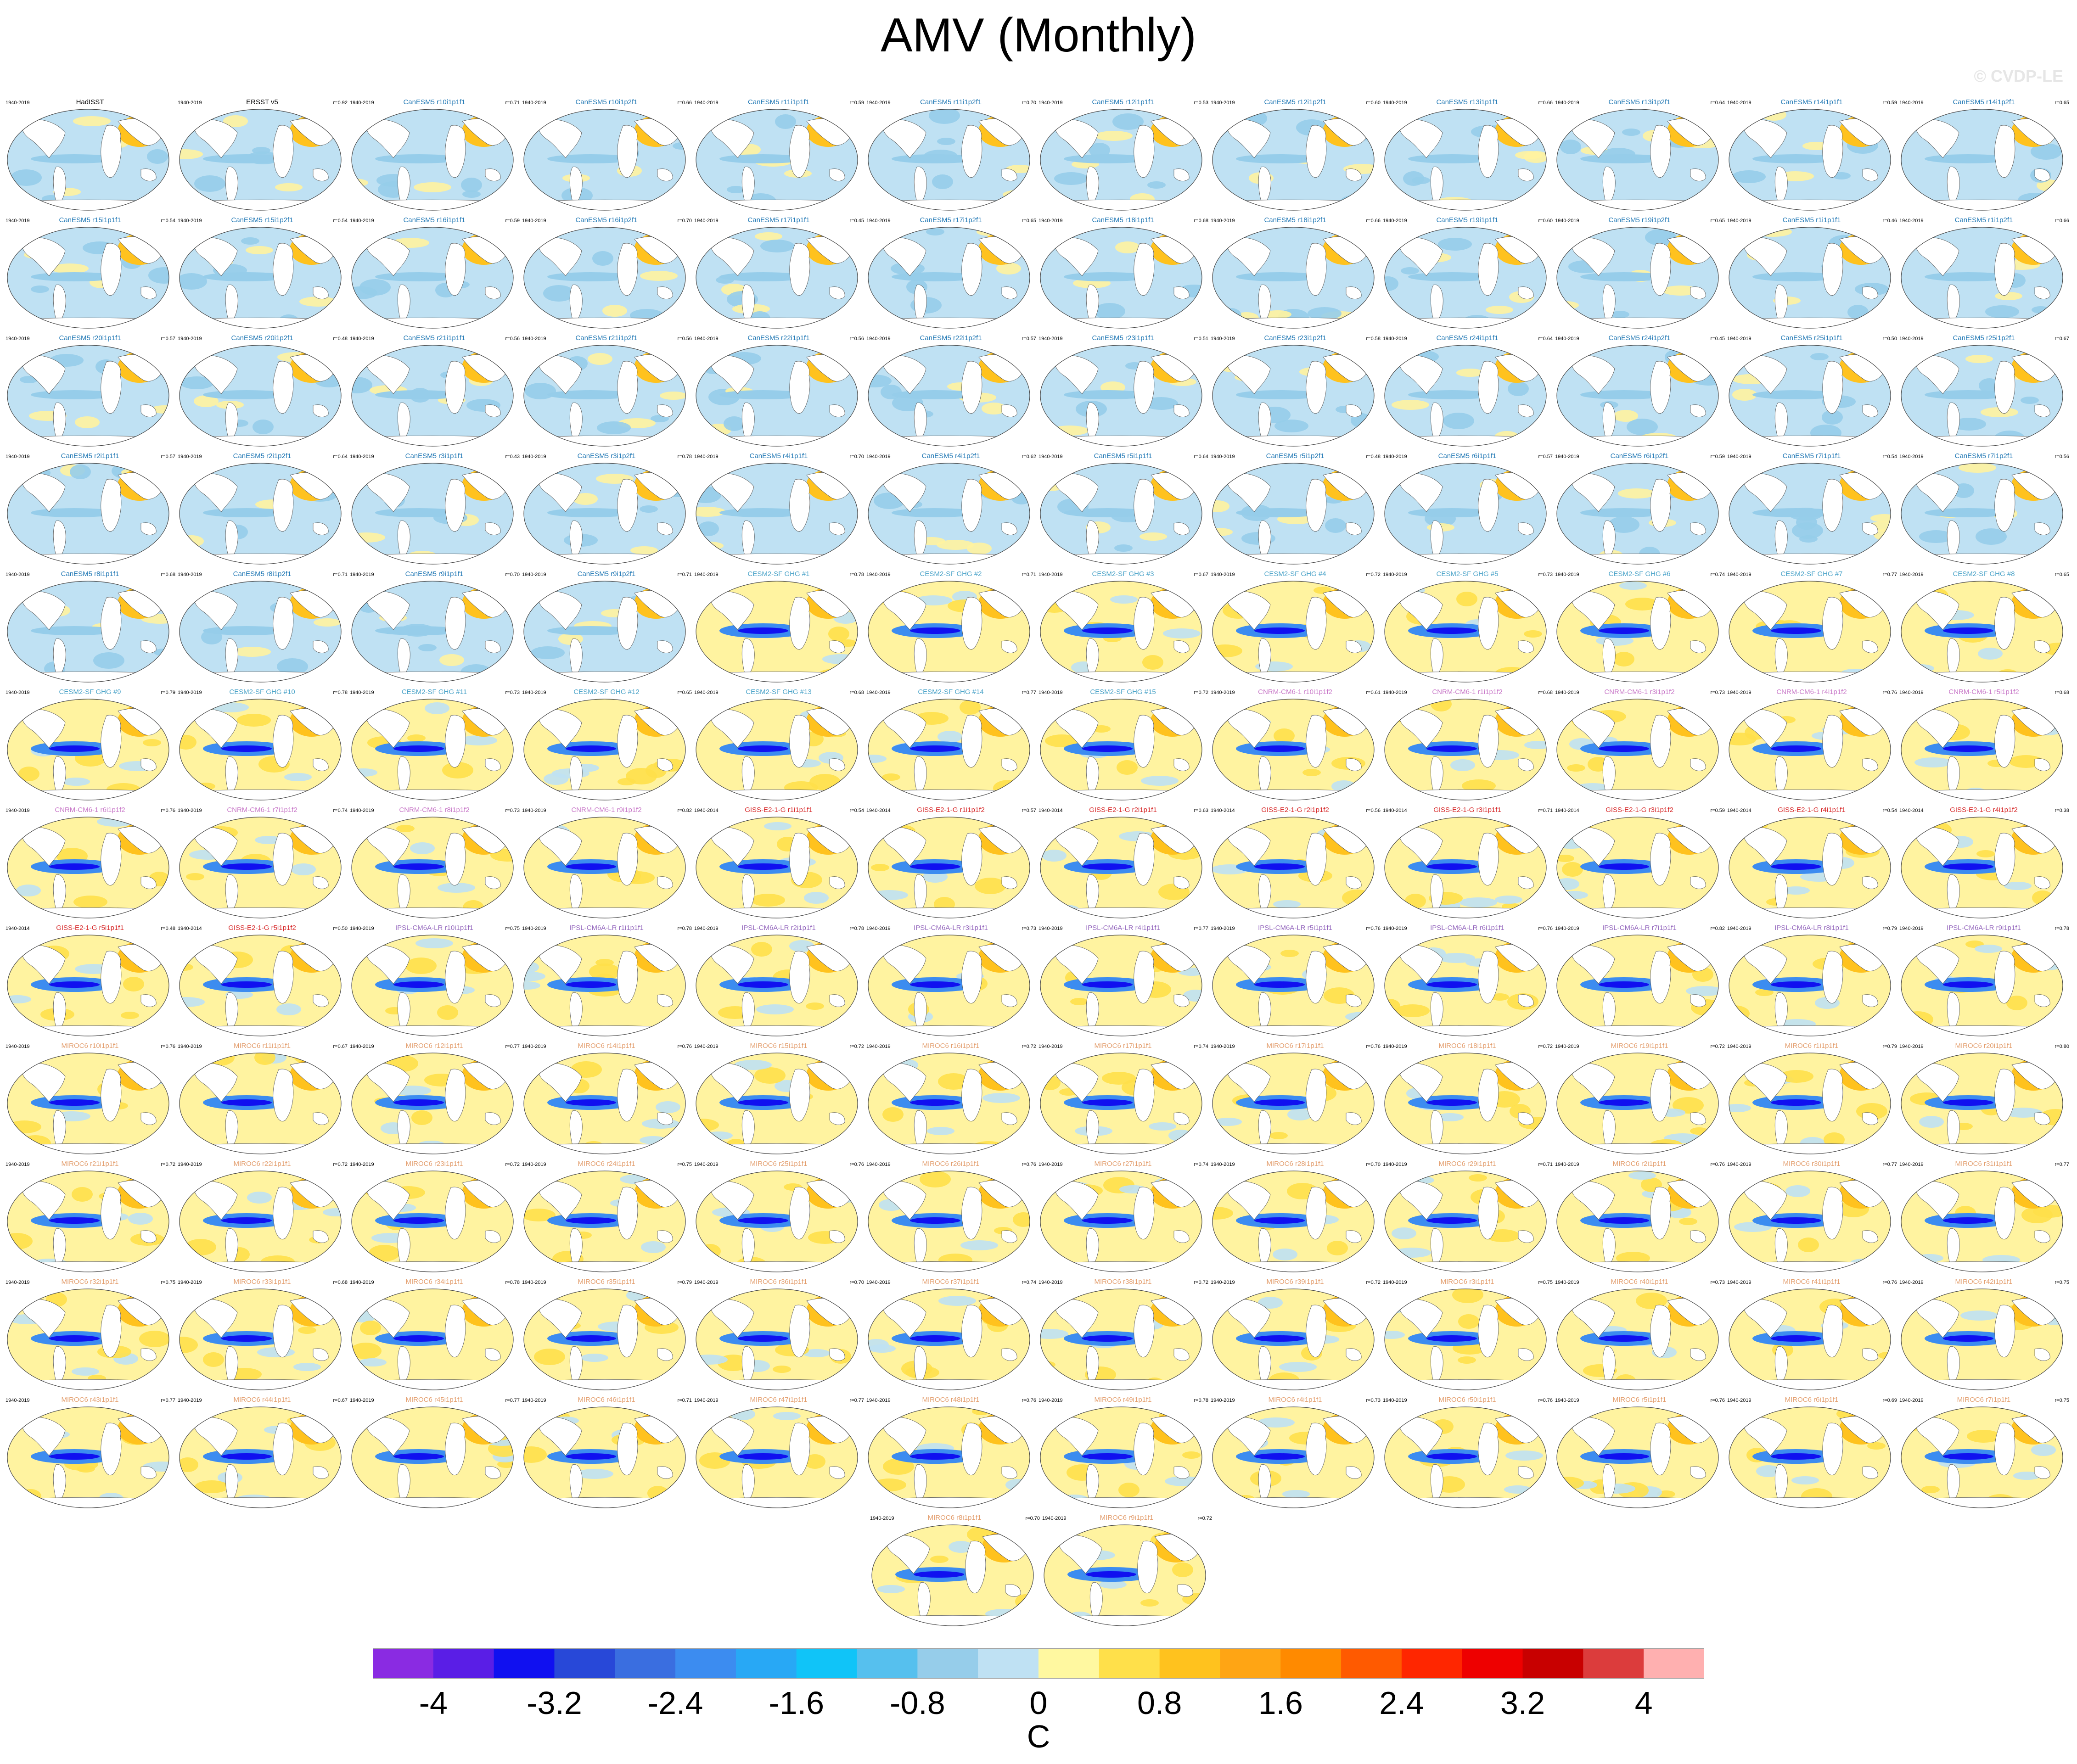 This screenshot has width=2077, height=1764. Describe the element at coordinates (512, 928) in the screenshot. I see `panel-correlation: r=0.75` at that location.